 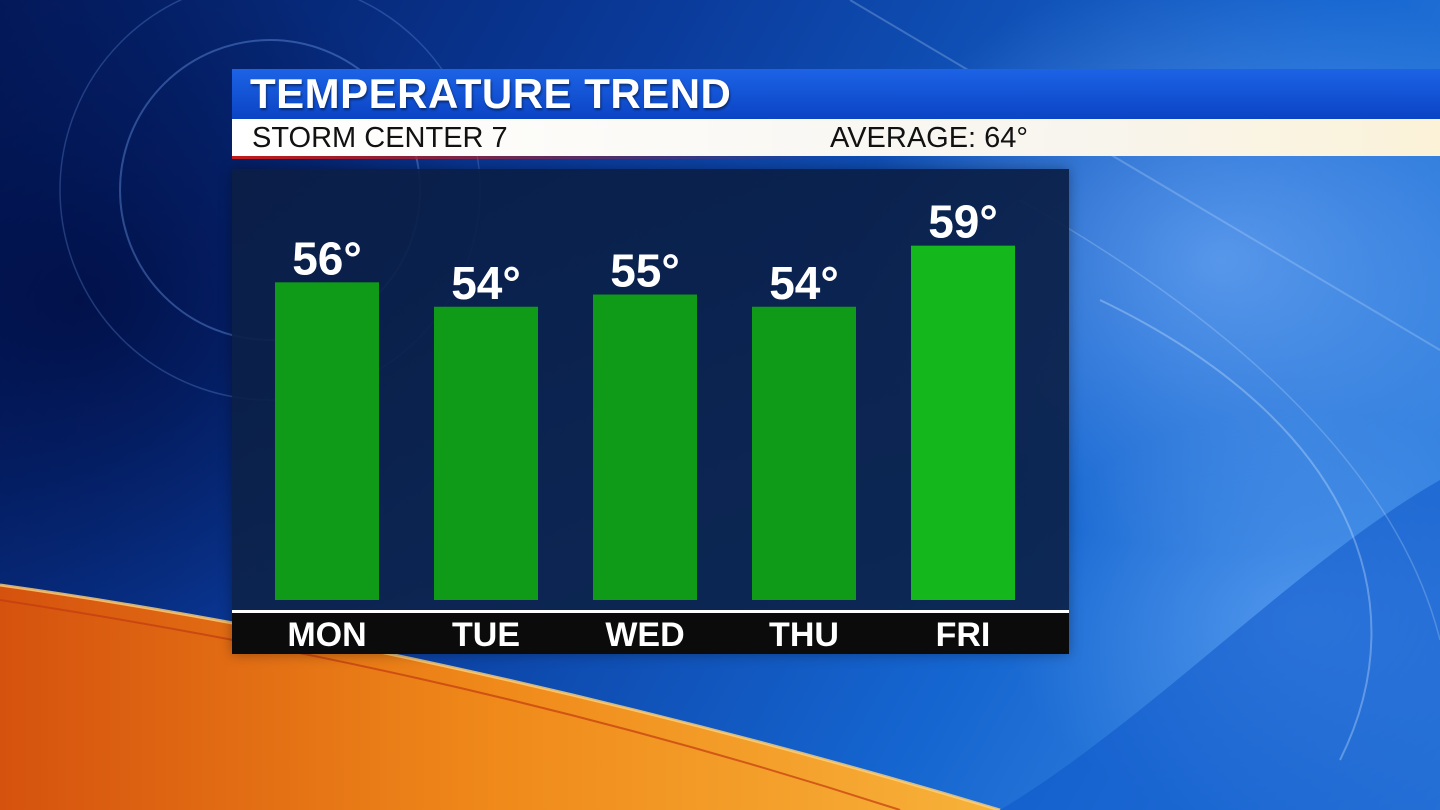 I want to click on subtitle-accent-line, so click(x=532, y=157).